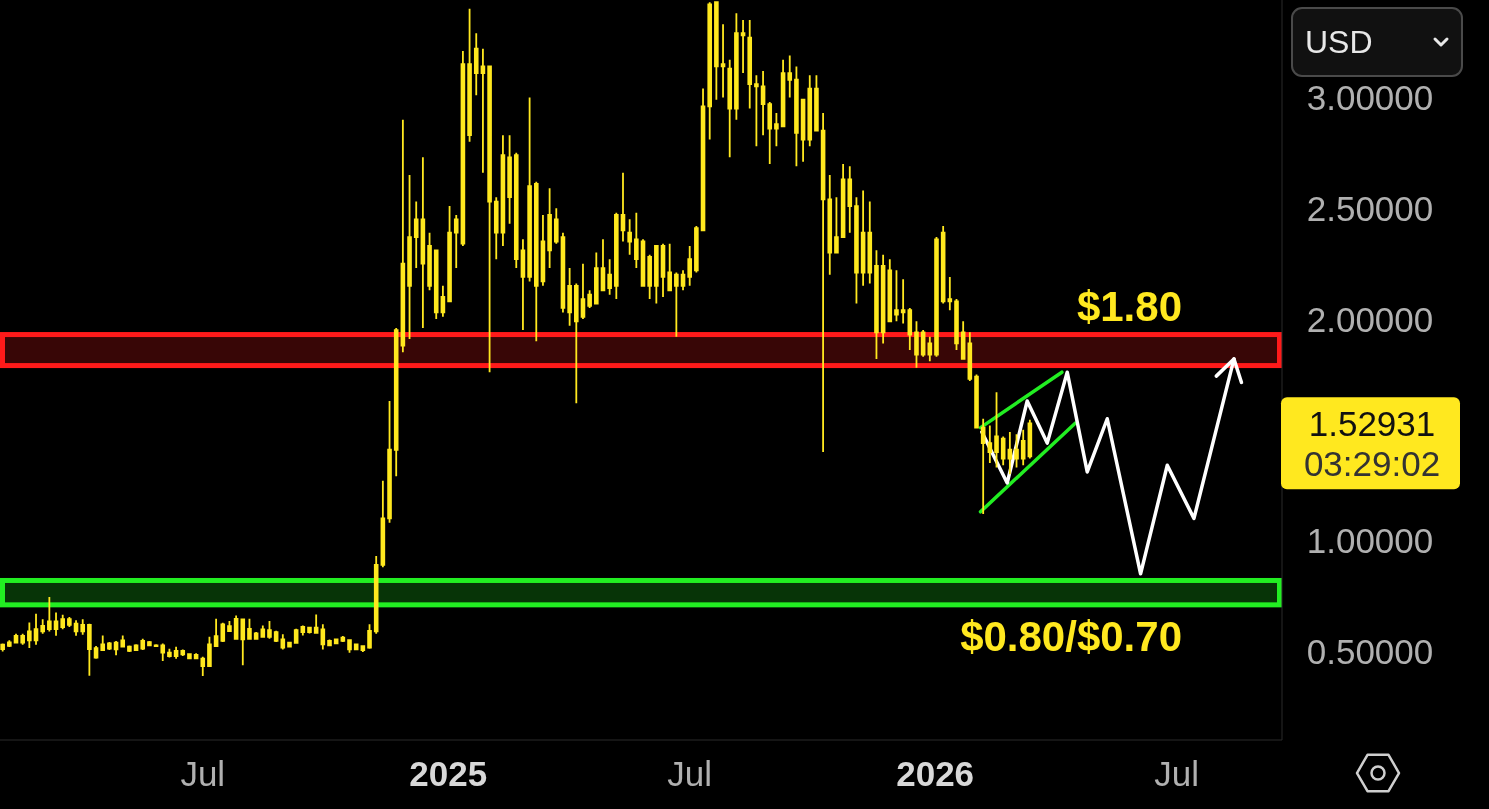 The height and width of the screenshot is (809, 1489). Describe the element at coordinates (448, 773) in the screenshot. I see `x-tick-label: 2025` at that location.